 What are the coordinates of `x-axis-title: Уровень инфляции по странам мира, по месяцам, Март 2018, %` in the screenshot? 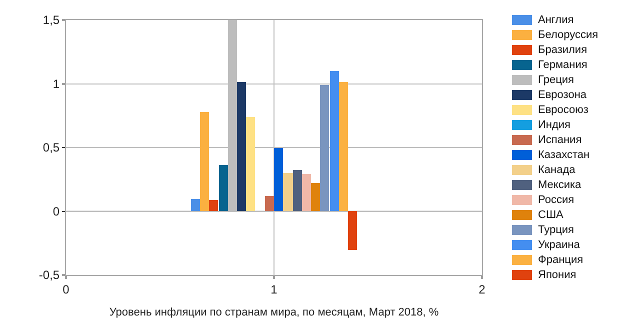 It's located at (274, 312).